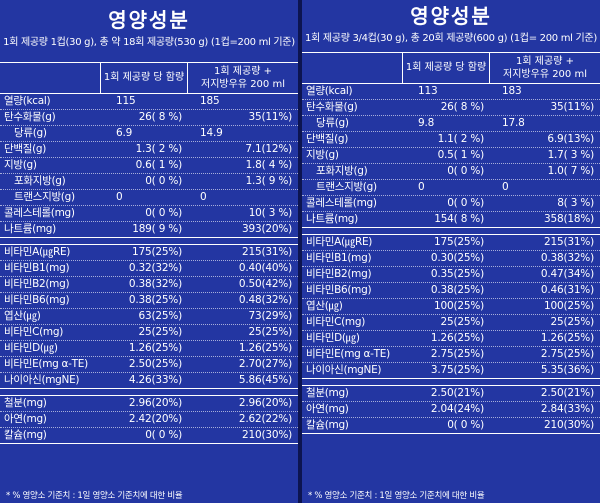  Describe the element at coordinates (25, 419) in the screenshot. I see `nutrient-name: 아연(mg)` at that location.